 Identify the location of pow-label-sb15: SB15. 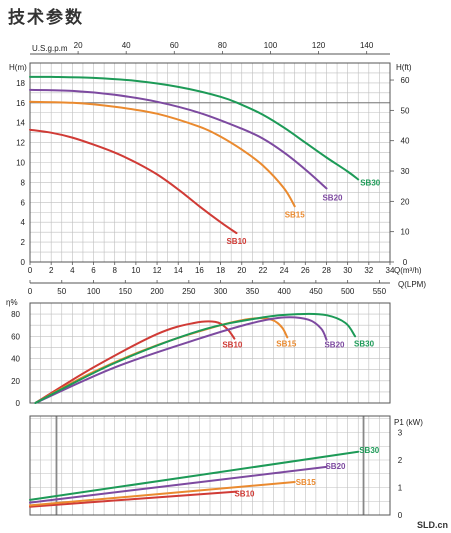
(306, 482).